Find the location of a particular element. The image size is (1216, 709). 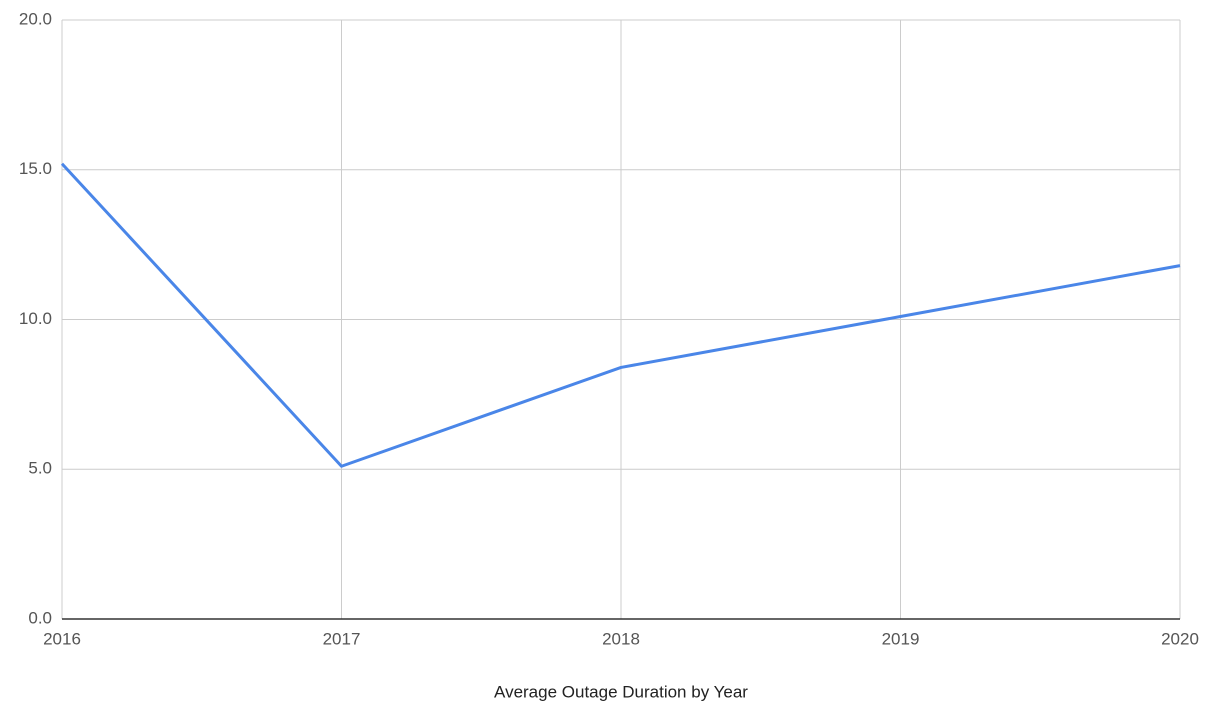

y-tick-label: 0.0 is located at coordinates (40, 617).